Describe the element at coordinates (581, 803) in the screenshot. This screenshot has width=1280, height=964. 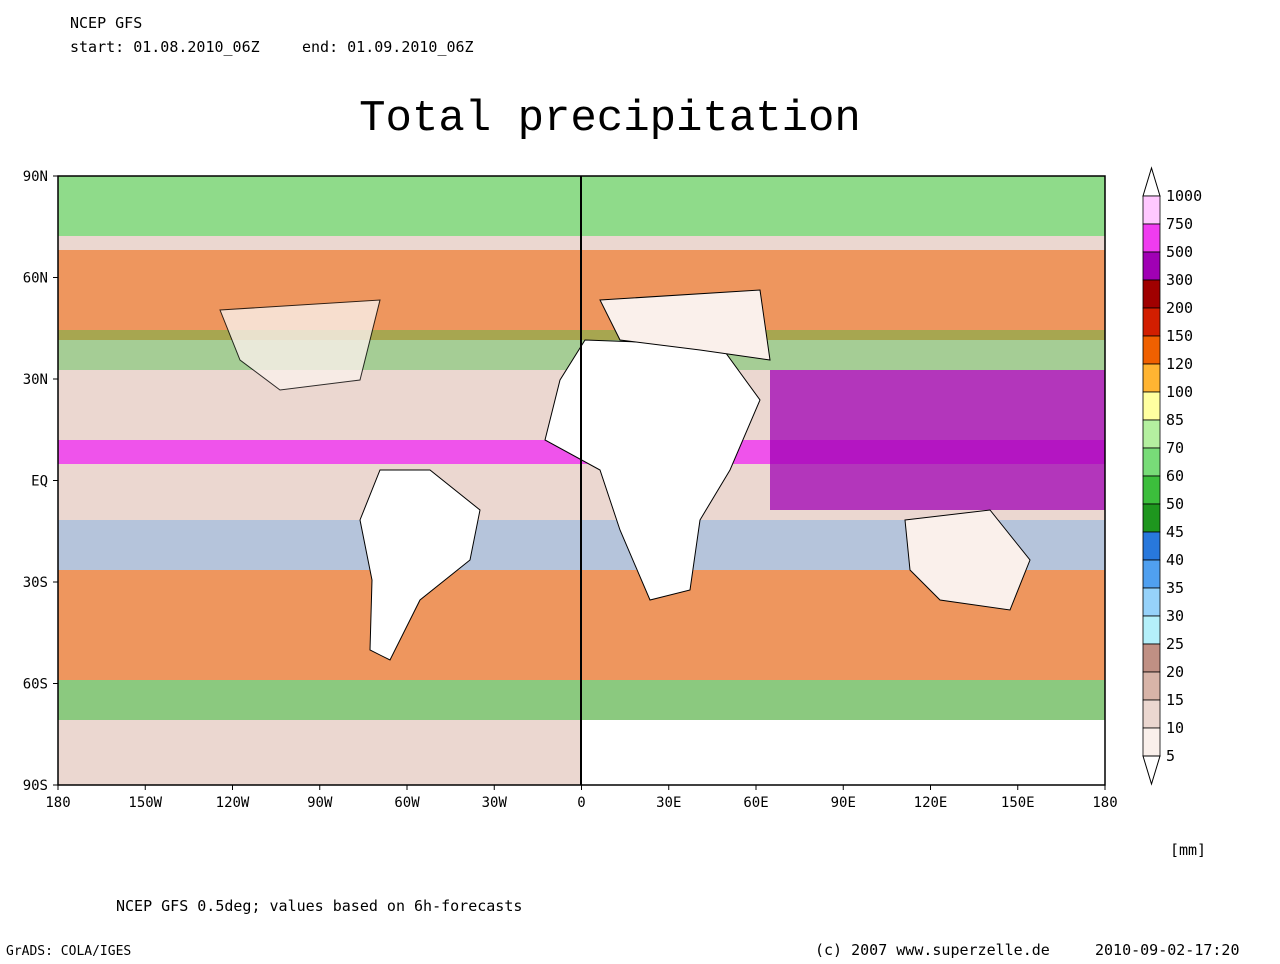
I see `lon-label: 0` at that location.